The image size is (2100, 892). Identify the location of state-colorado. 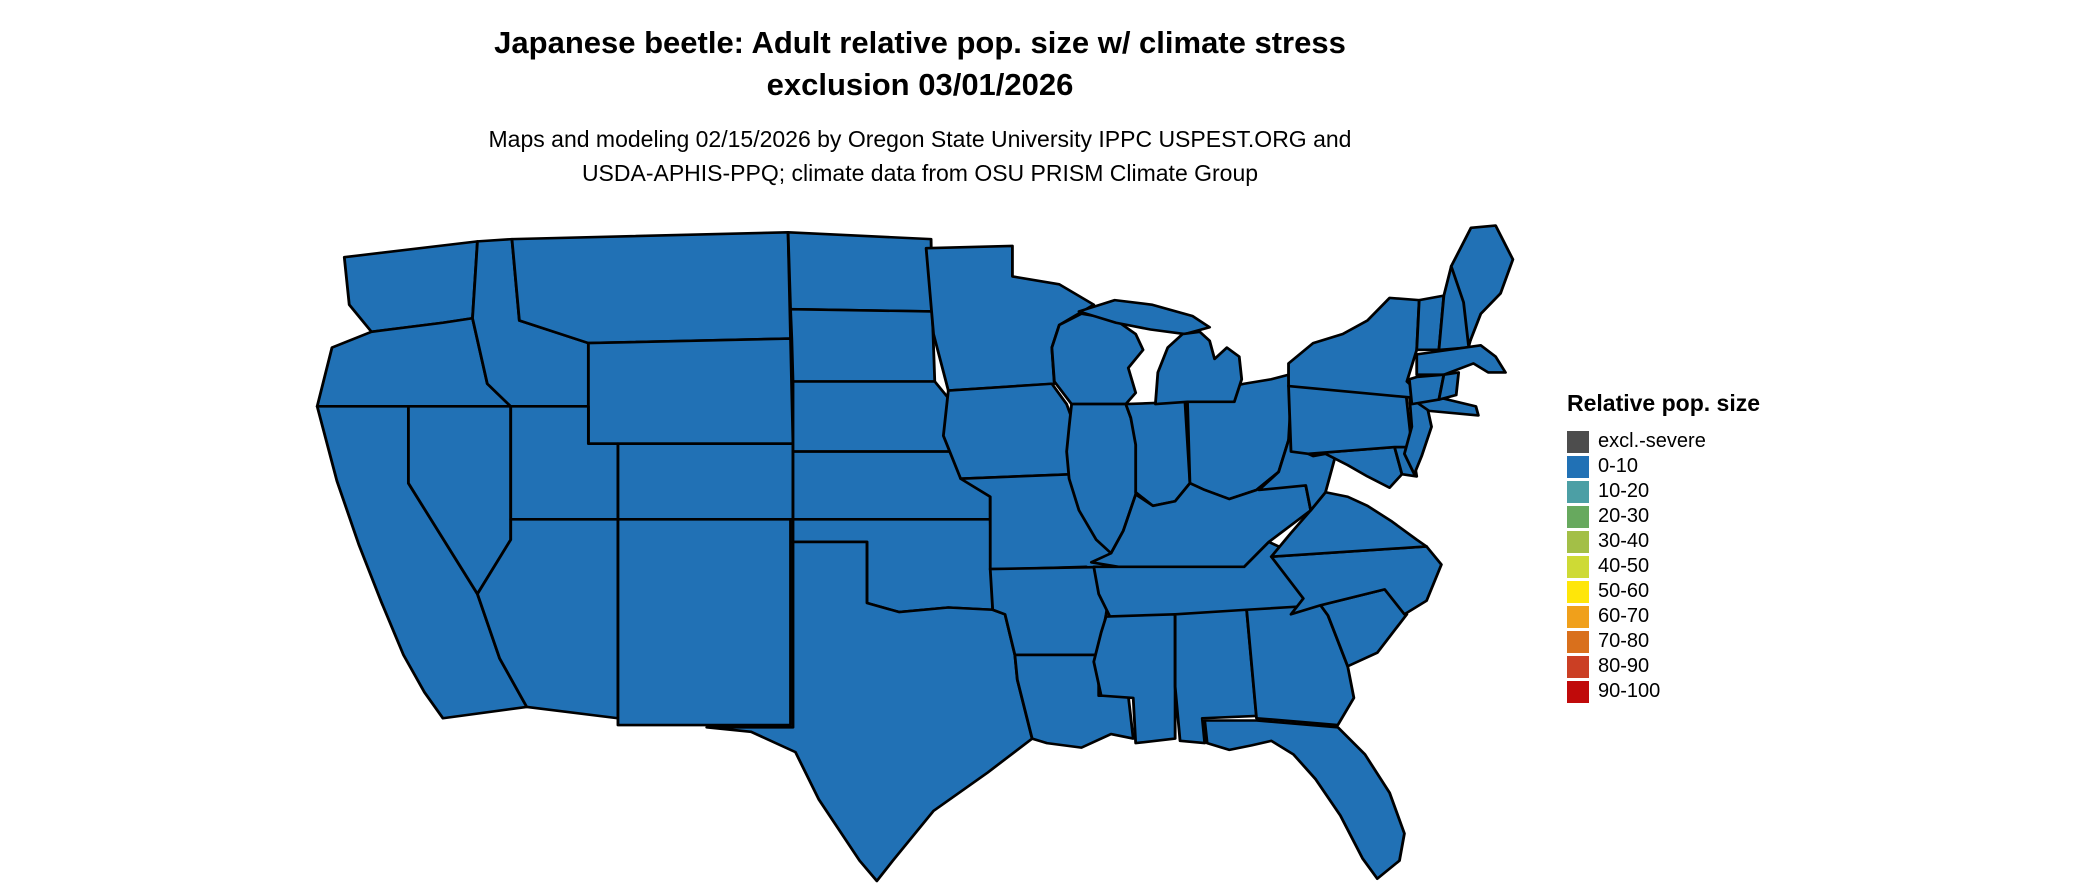
(705, 481).